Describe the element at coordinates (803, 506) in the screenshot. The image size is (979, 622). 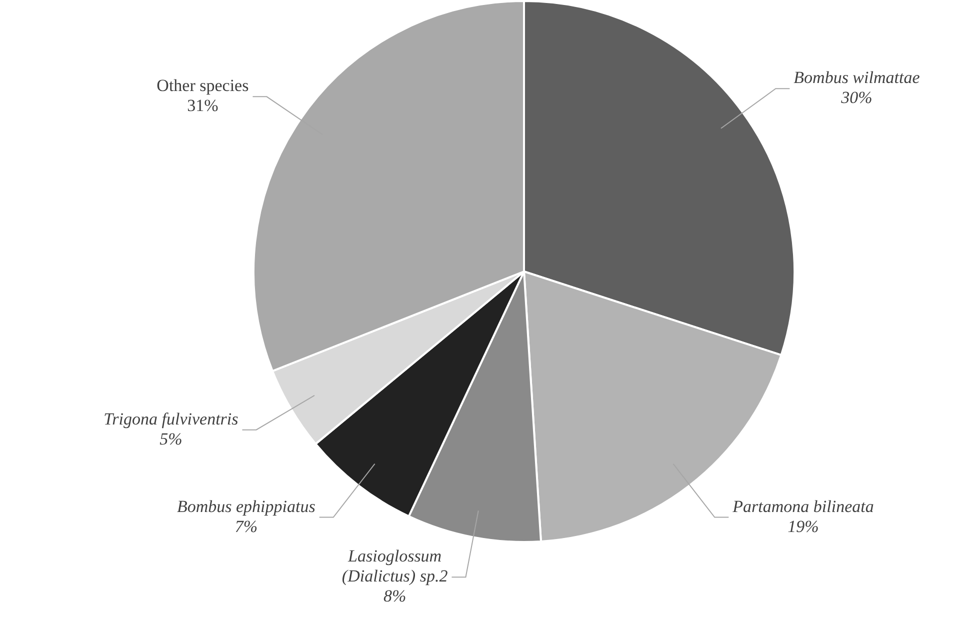
I see `slice-label: Partamona bilineata` at that location.